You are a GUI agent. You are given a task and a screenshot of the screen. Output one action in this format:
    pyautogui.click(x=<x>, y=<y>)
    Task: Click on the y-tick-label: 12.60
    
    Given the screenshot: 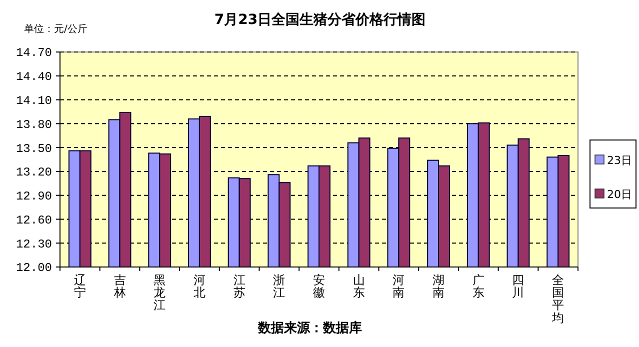 What is the action you would take?
    pyautogui.click(x=34, y=220)
    